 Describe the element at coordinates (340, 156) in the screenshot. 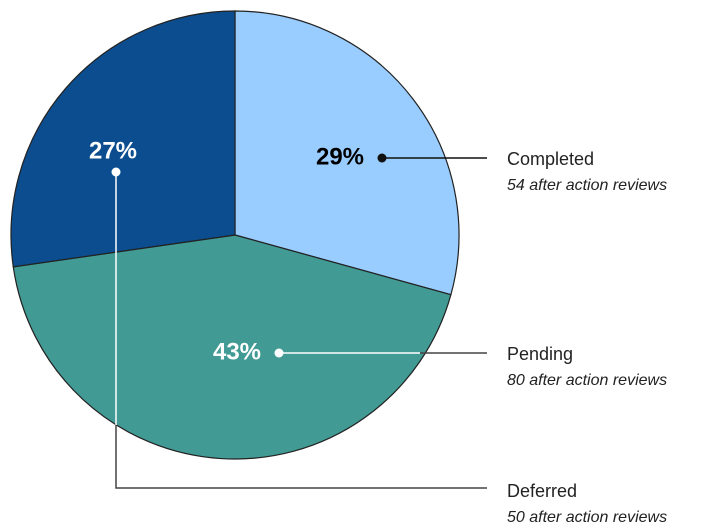

I see `slice-label: 29%` at that location.